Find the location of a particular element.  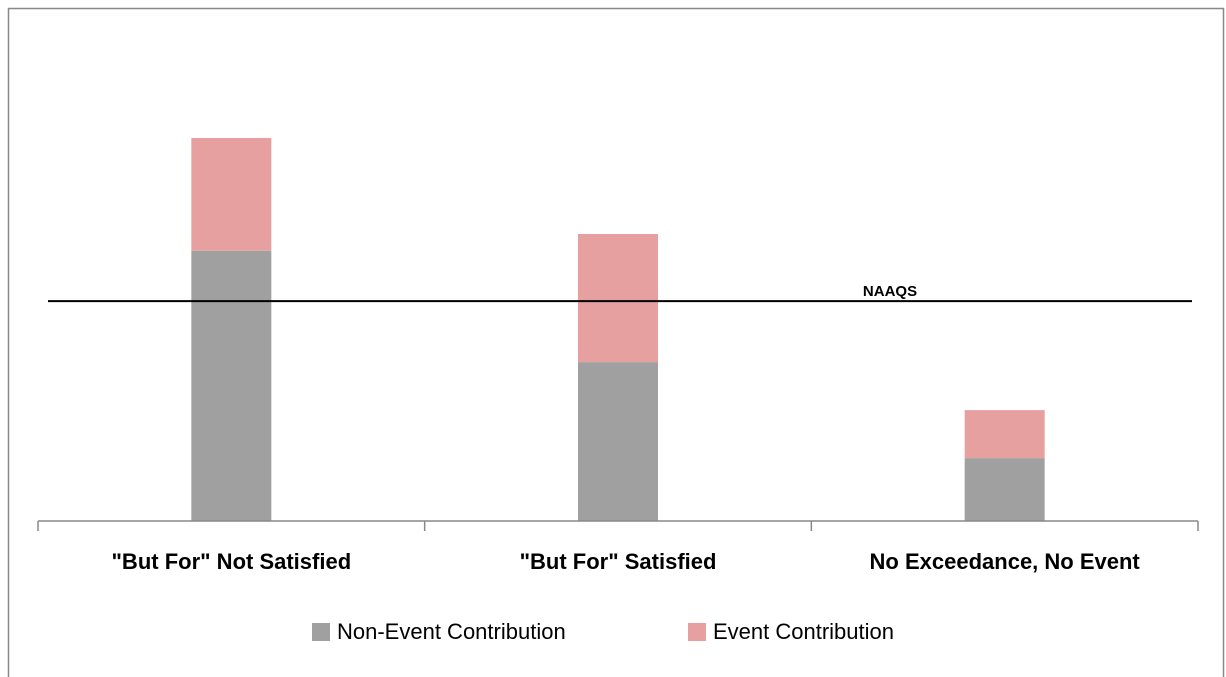

x-tick-label: No Exceedance, No Event is located at coordinates (1005, 561).